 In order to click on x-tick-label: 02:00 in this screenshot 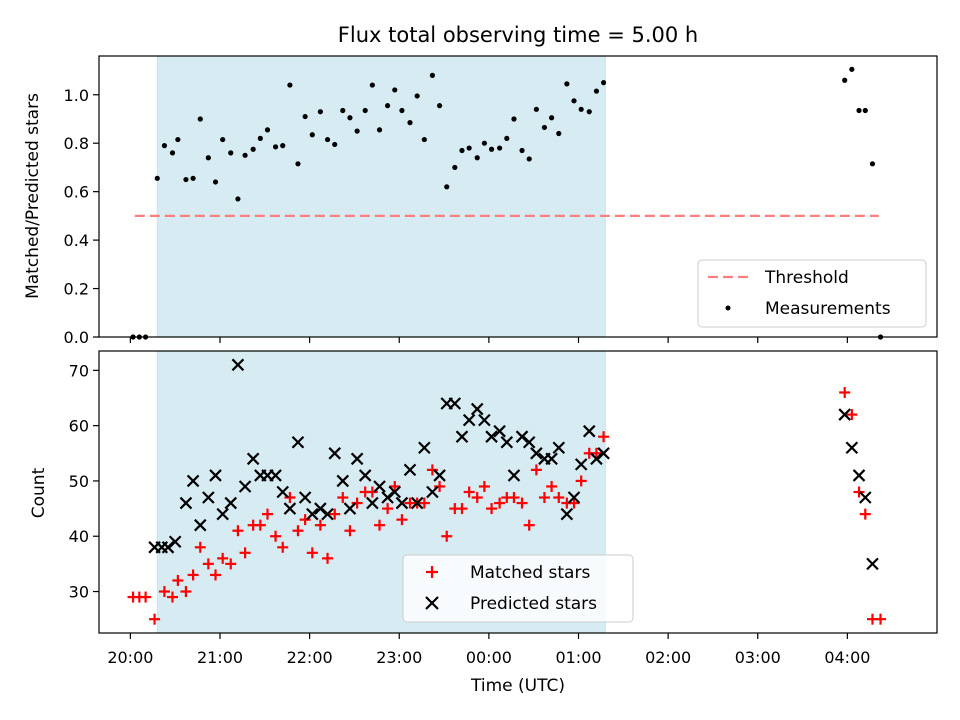, I will do `click(668, 657)`.